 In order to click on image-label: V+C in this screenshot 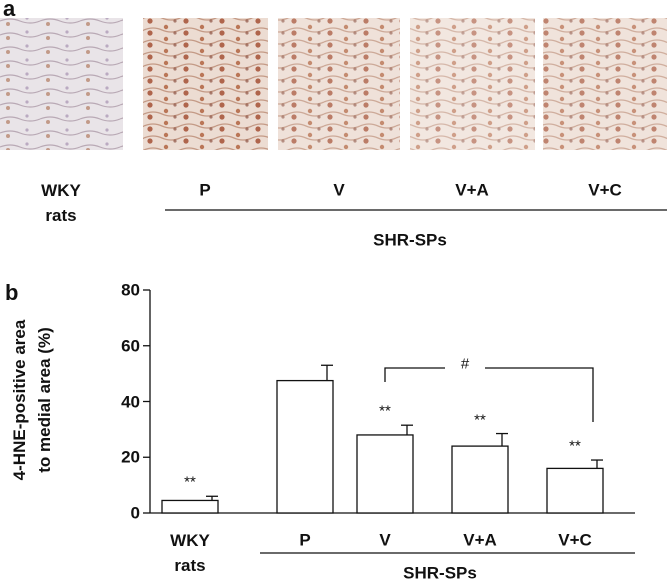, I will do `click(605, 190)`.